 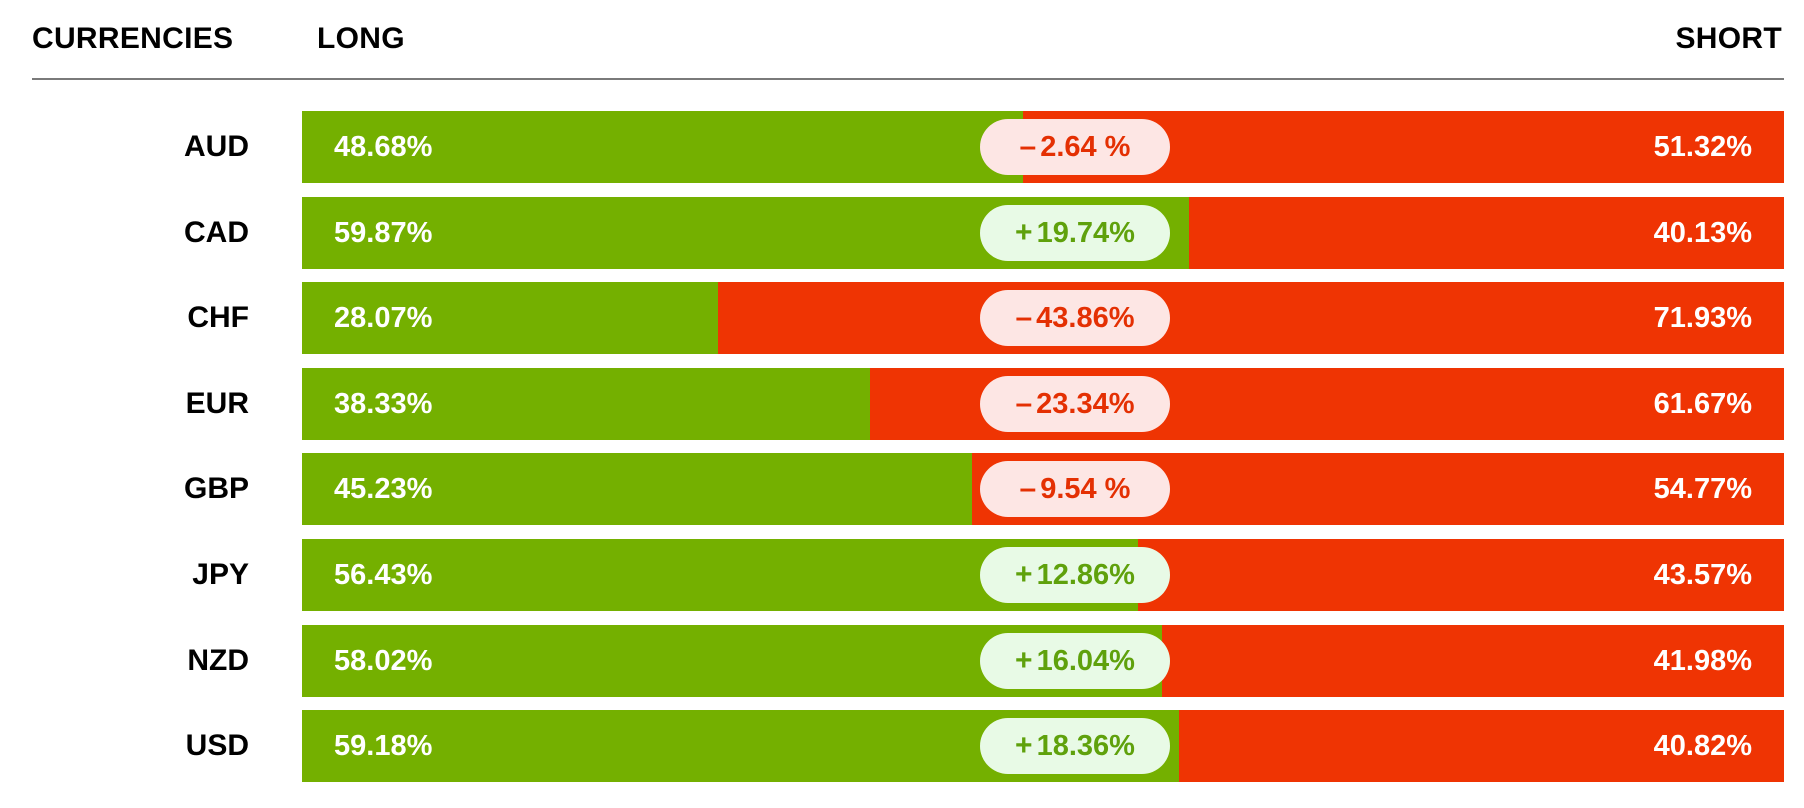 What do you see at coordinates (1085, 488) in the screenshot?
I see `net-change-value: 9.54 %` at bounding box center [1085, 488].